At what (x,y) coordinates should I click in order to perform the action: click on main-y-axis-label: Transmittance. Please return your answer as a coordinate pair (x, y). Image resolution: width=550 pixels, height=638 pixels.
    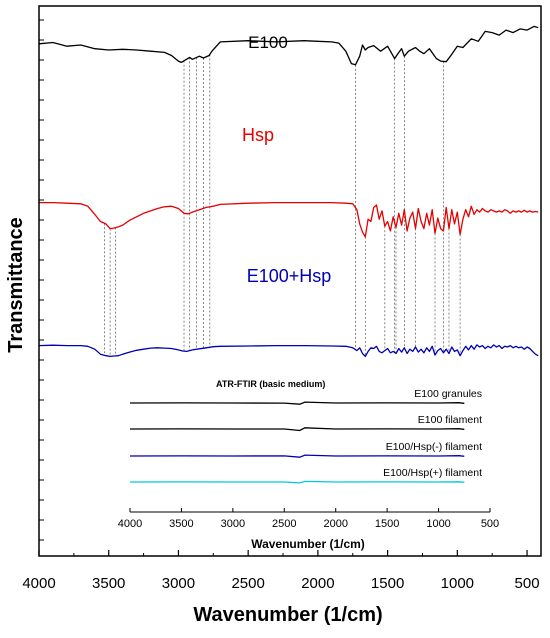
    Looking at the image, I should click on (16, 285).